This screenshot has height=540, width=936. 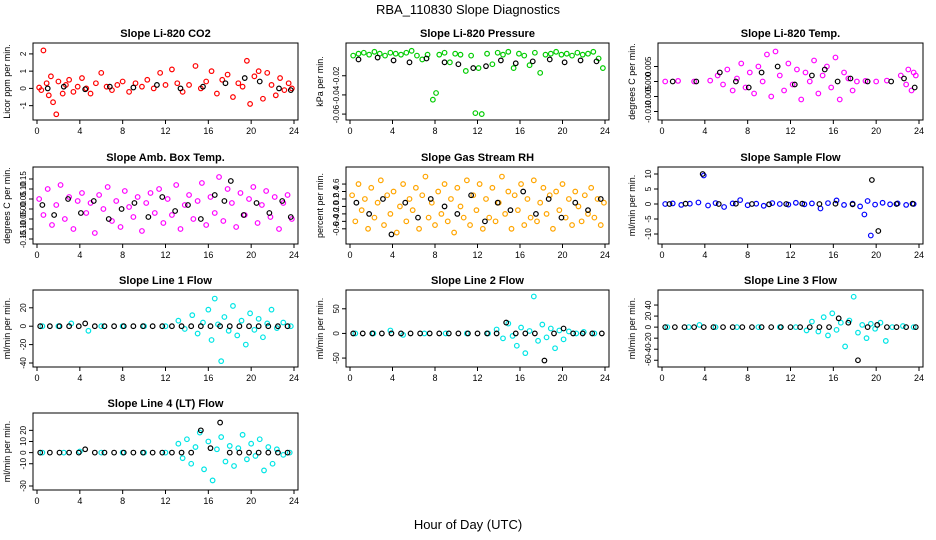 I want to click on y-tick-label: 0.10, so click(x=23, y=189).